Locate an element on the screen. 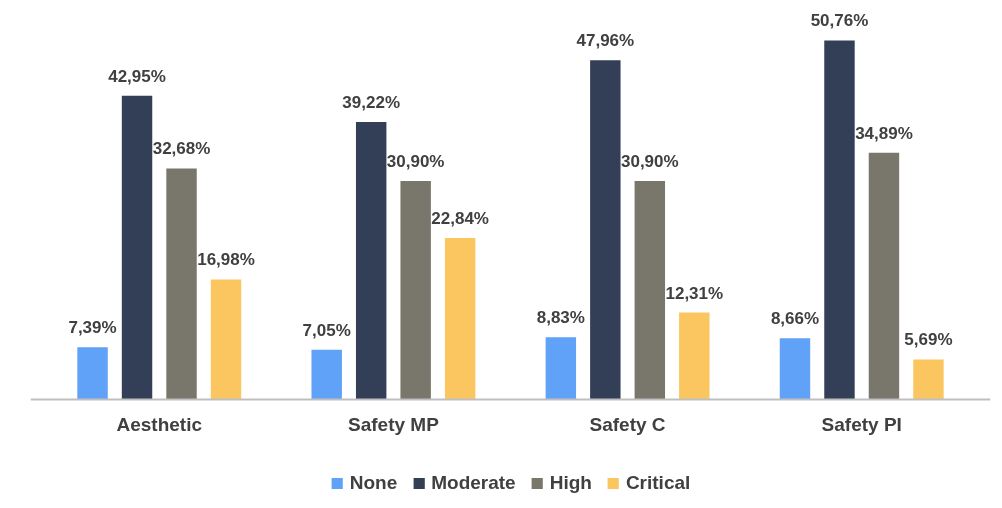 Image resolution: width=1002 pixels, height=508 pixels. data-label: 5,69% is located at coordinates (928, 340).